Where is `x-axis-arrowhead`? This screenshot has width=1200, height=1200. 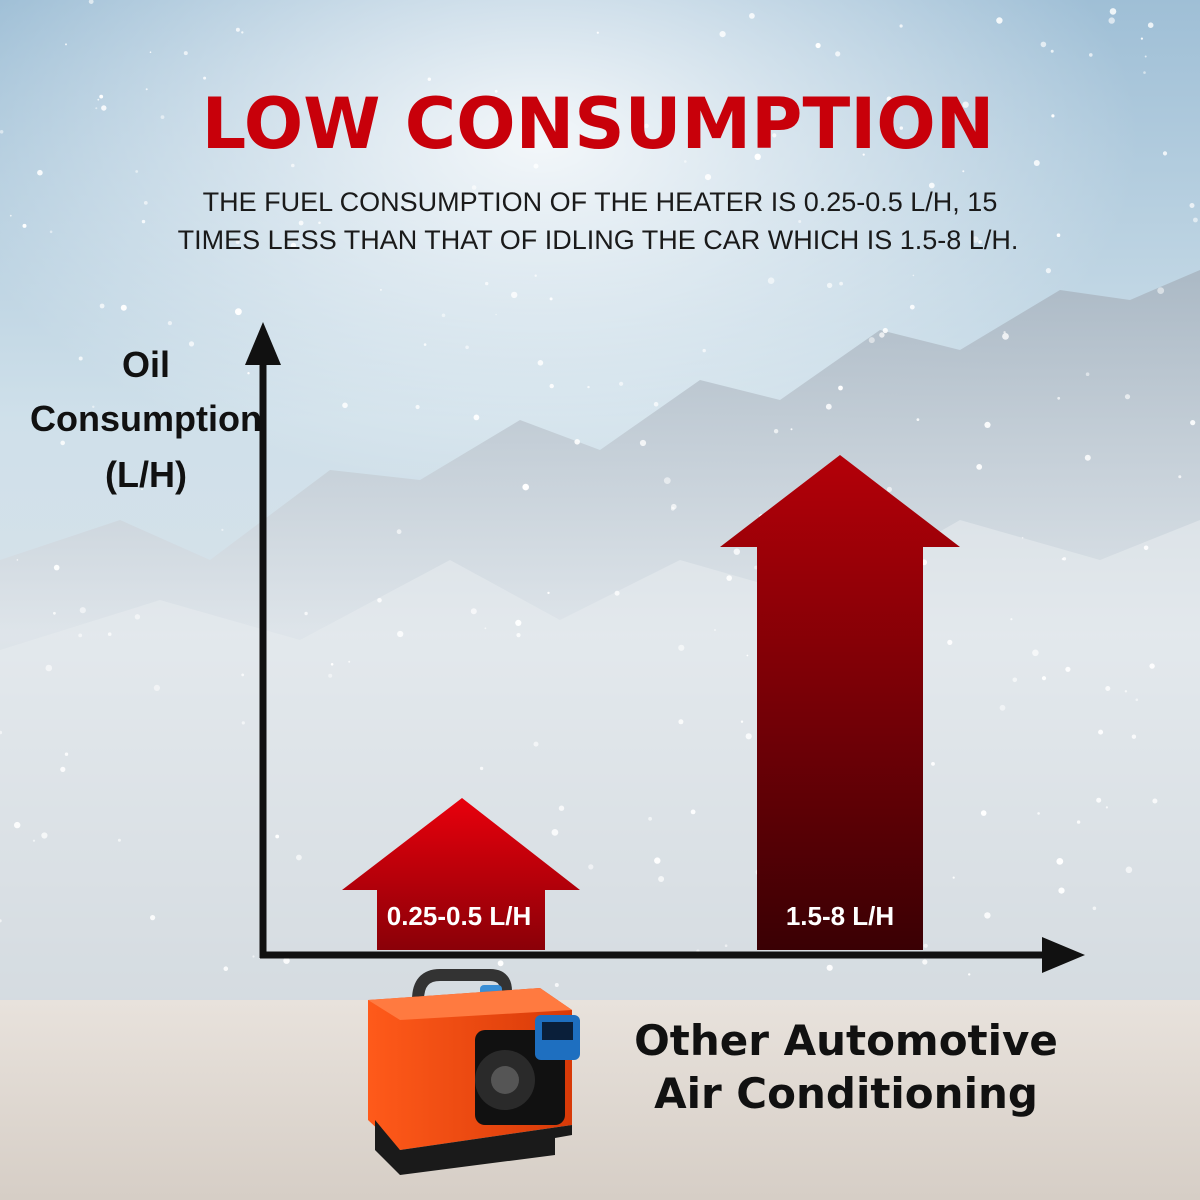
x-axis-arrowhead is located at coordinates (1063, 955).